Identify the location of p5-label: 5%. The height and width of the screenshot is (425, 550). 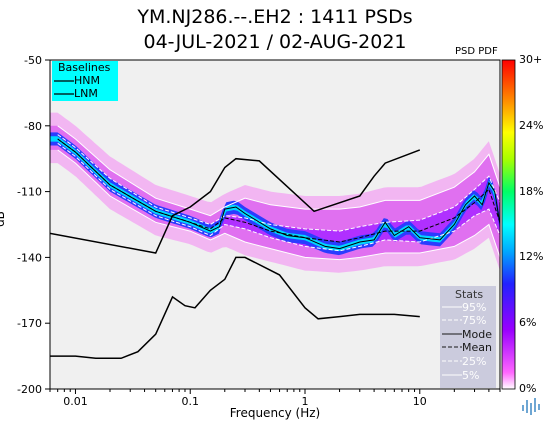
(471, 375).